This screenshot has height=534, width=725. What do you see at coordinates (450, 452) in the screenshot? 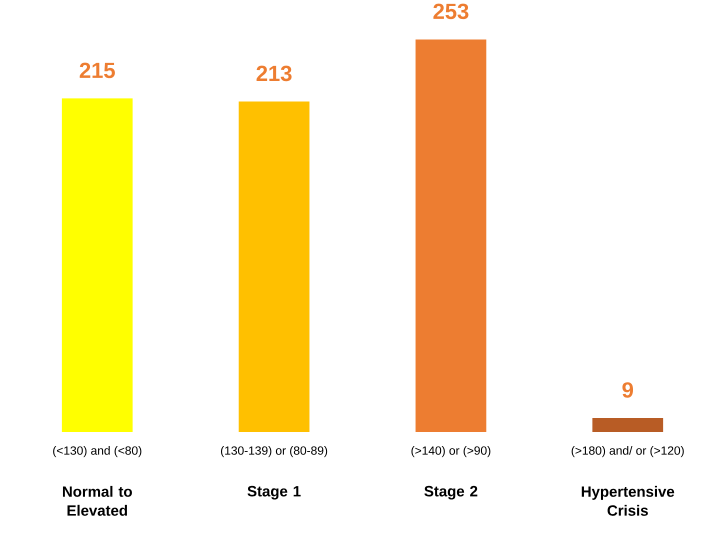
I see `text: (>140) or (>90)` at bounding box center [450, 452].